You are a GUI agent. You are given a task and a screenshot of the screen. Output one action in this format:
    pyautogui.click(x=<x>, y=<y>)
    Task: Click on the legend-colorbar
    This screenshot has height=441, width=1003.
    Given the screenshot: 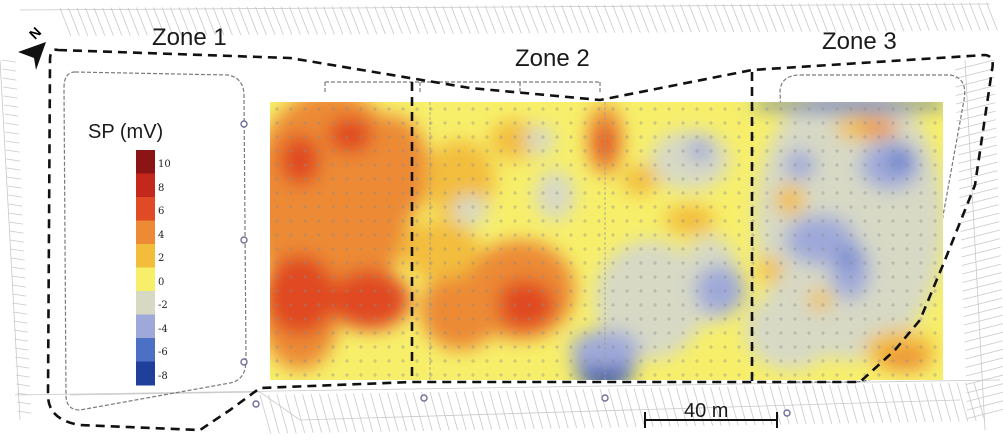 What is the action you would take?
    pyautogui.click(x=145, y=268)
    